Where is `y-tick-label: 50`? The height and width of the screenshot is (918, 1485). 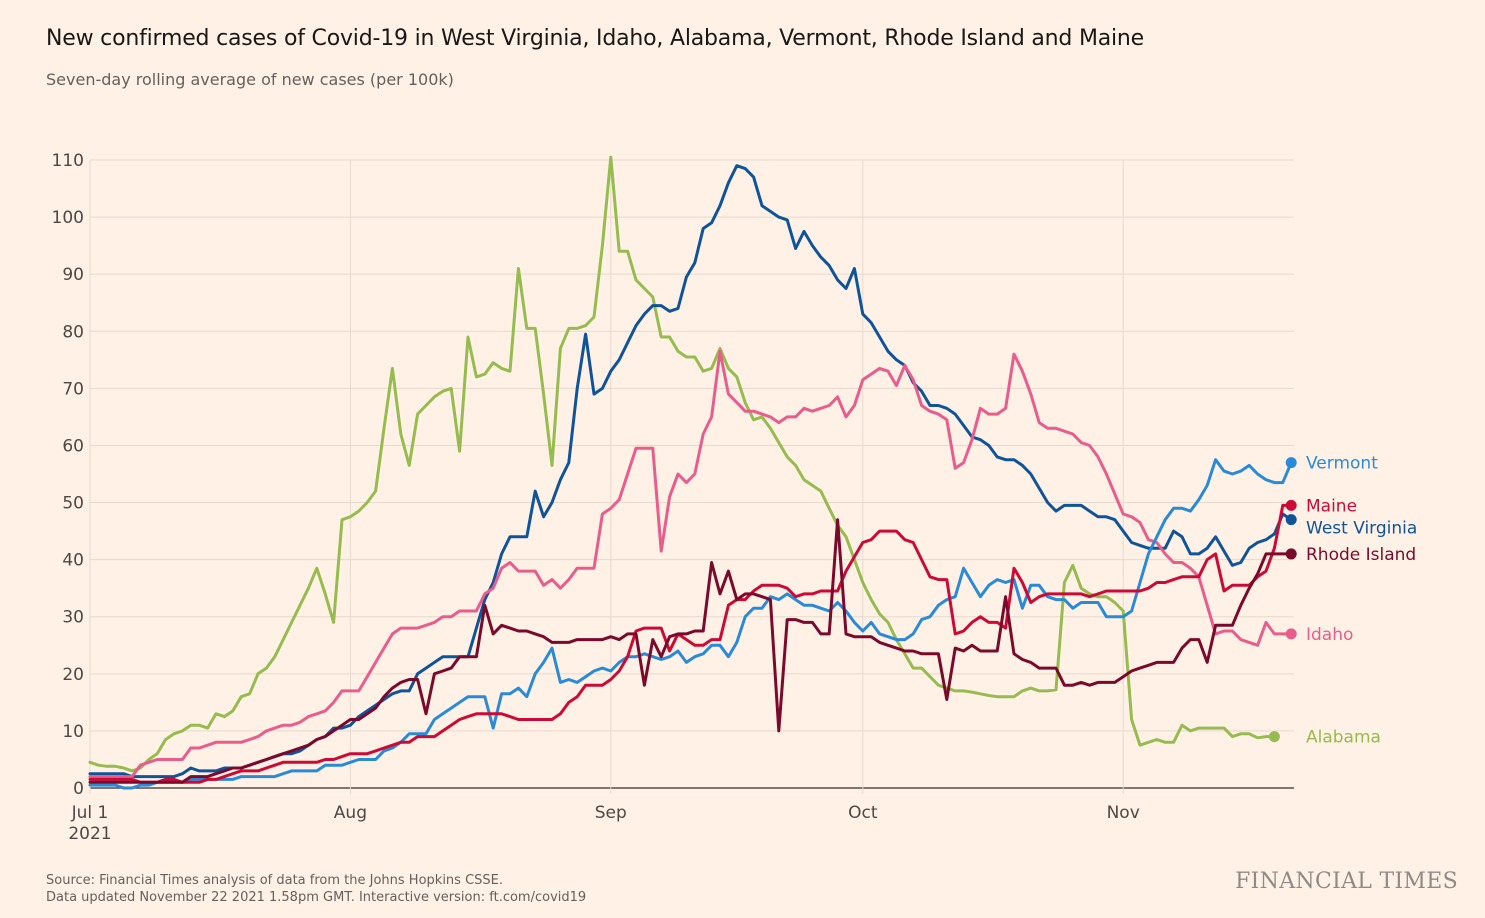 y-tick-label: 50 is located at coordinates (73, 504).